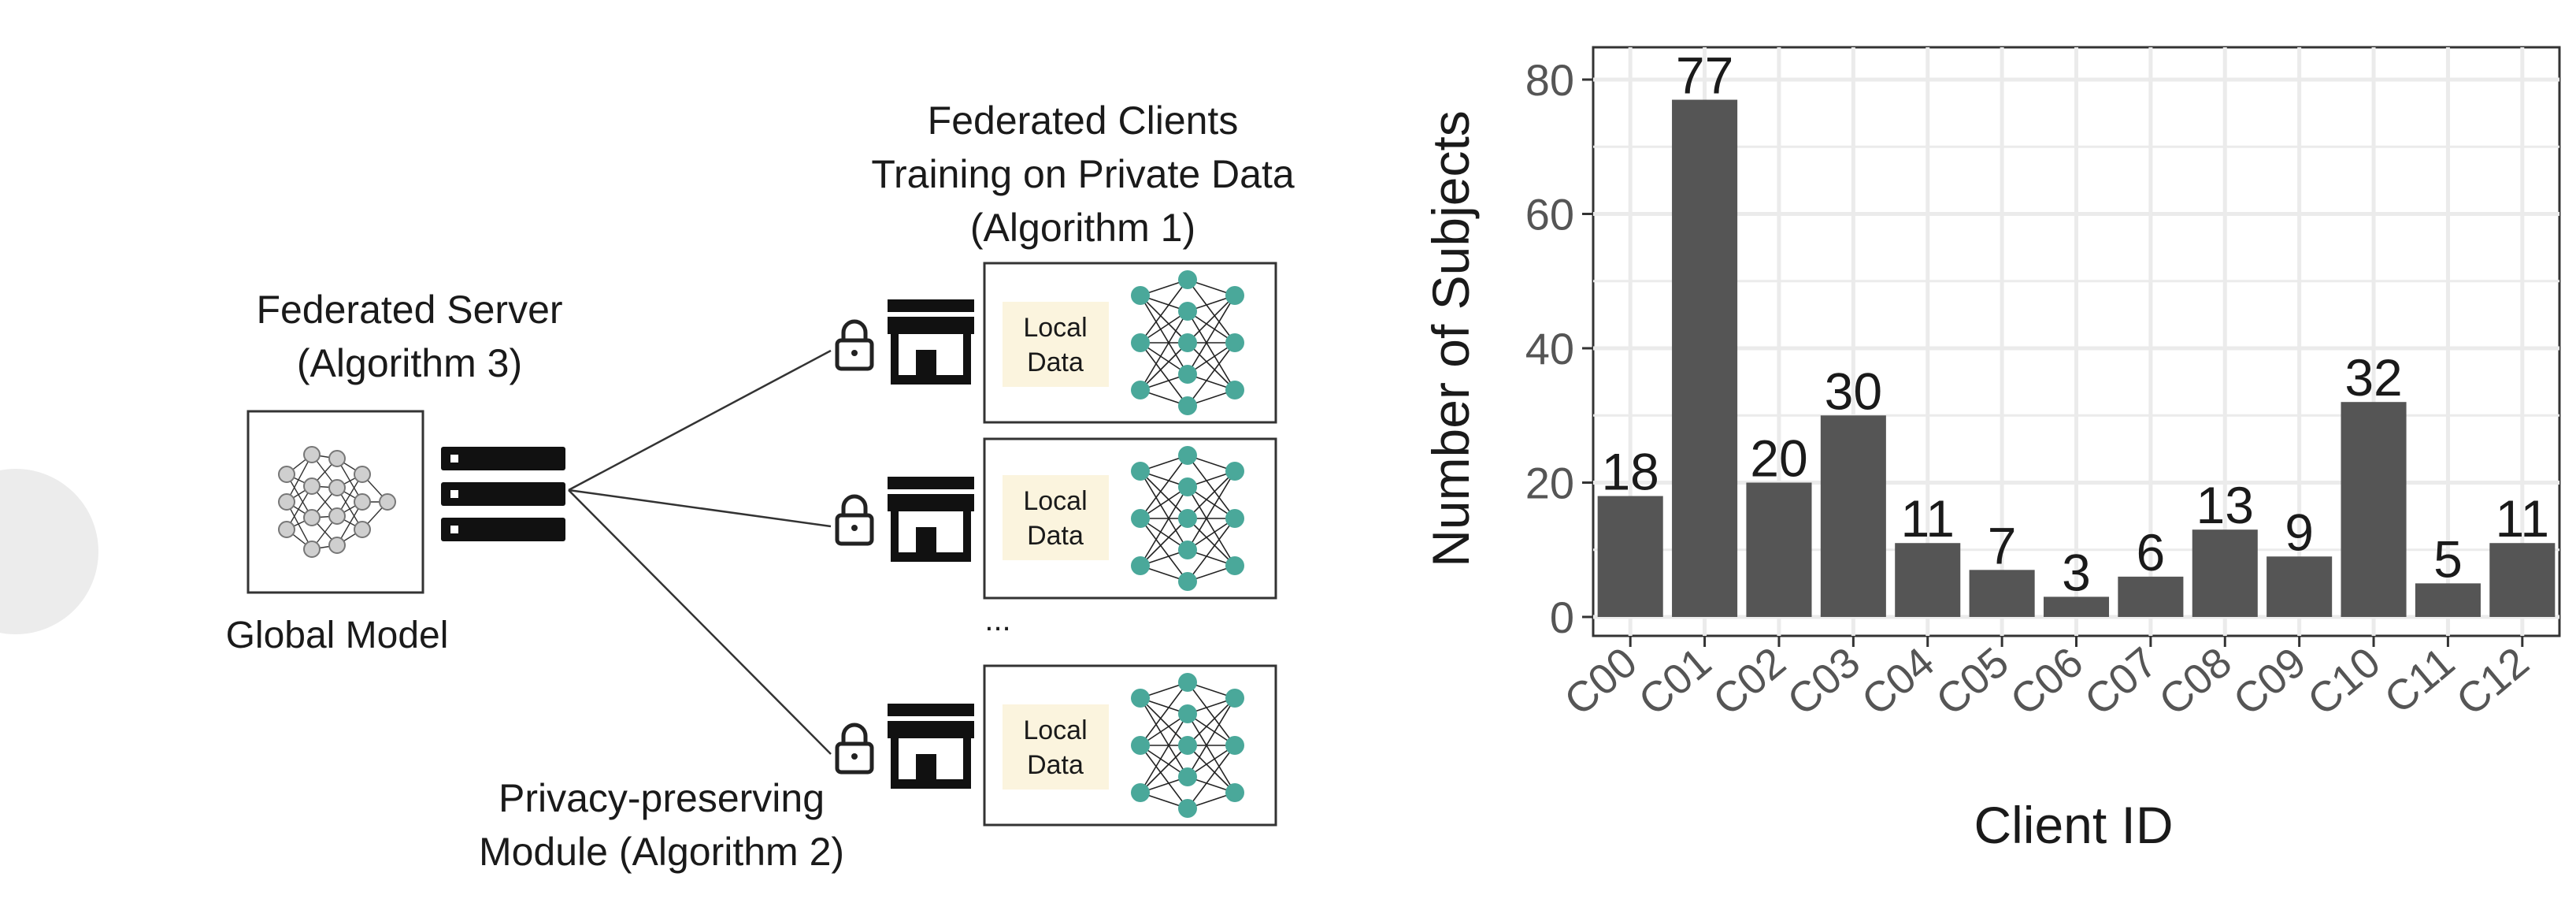 This screenshot has height=914, width=2576. I want to click on x-tick-label-c05: C05, so click(1972, 681).